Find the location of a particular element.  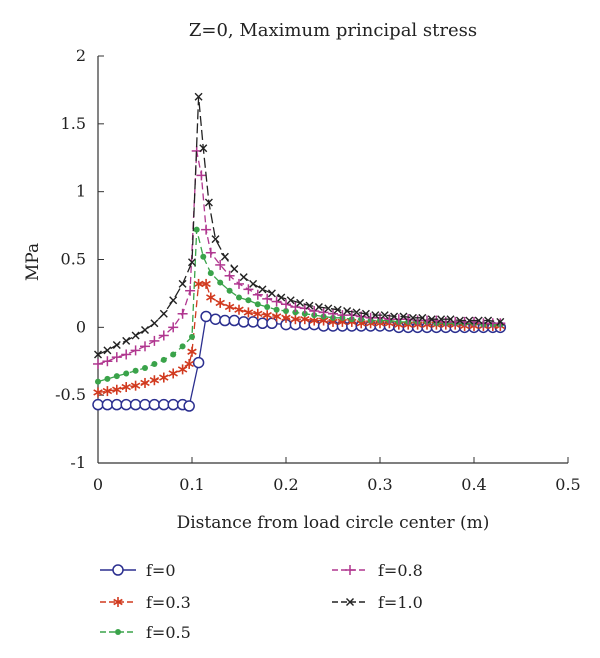

y-tick-label: 0.5 is located at coordinates (73, 259).